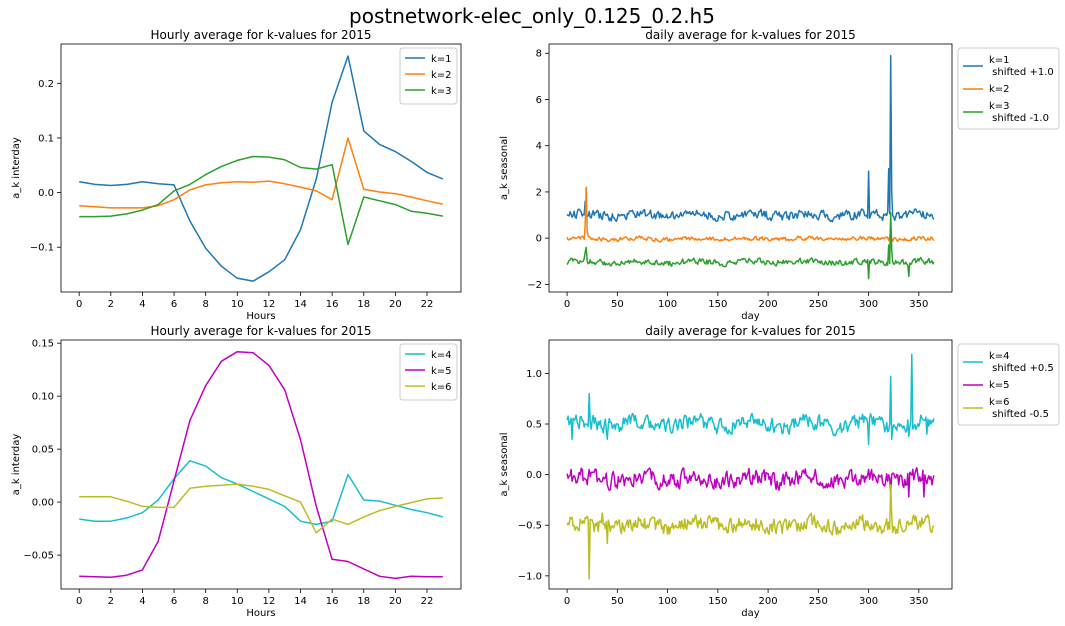 The width and height of the screenshot is (1065, 626). I want to click on x-tick-label: 16, so click(332, 304).